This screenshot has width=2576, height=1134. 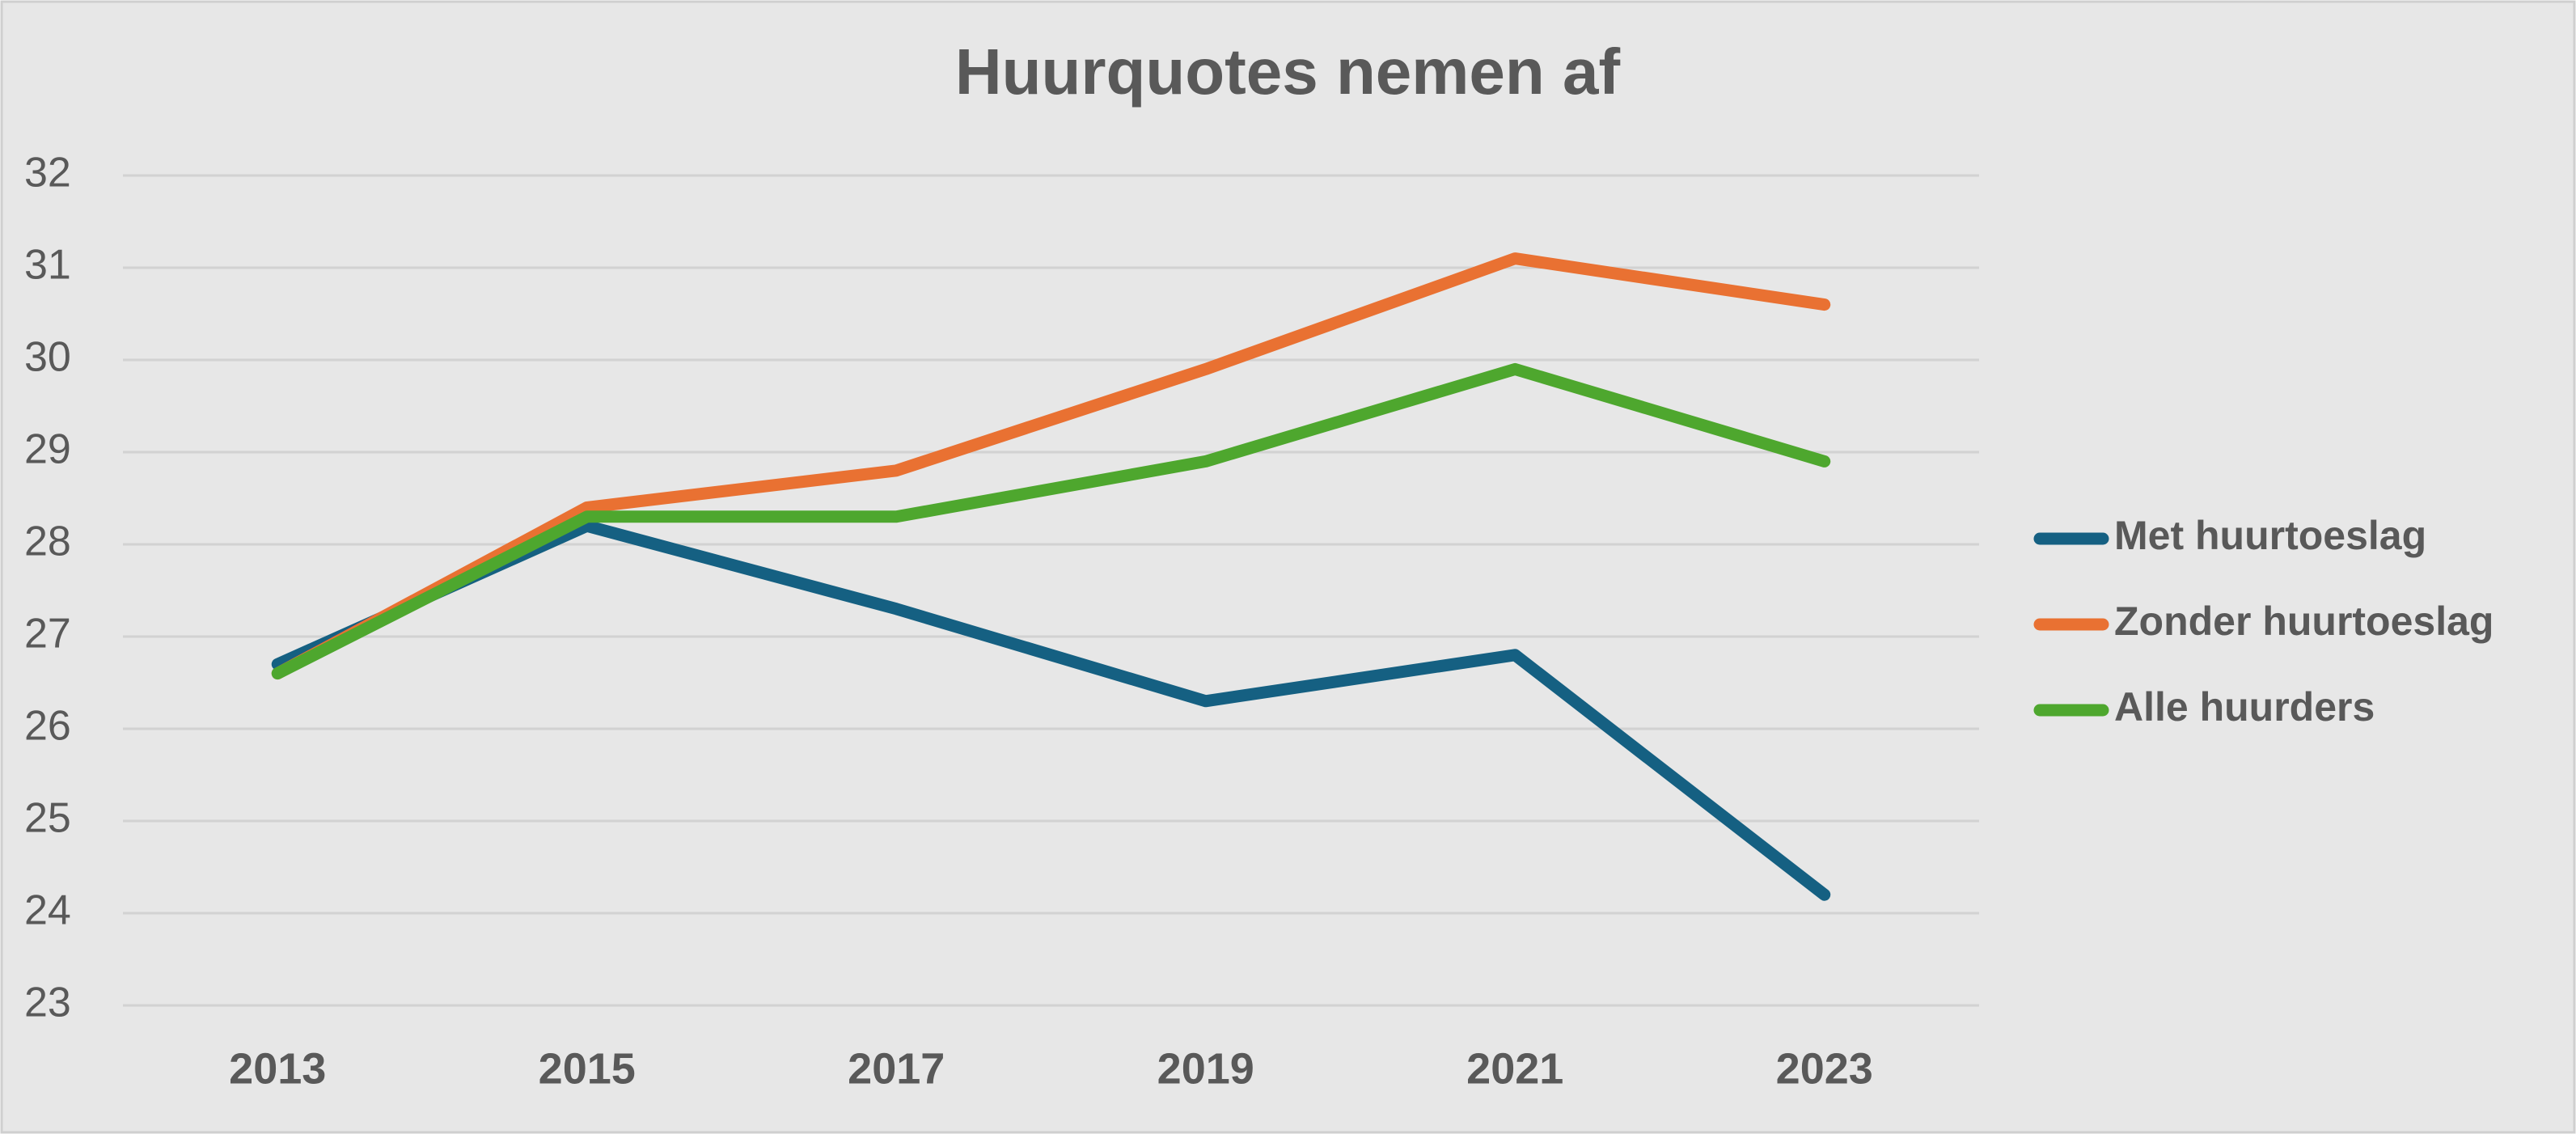 What do you see at coordinates (48, 174) in the screenshot?
I see `y-tick-label: 32` at bounding box center [48, 174].